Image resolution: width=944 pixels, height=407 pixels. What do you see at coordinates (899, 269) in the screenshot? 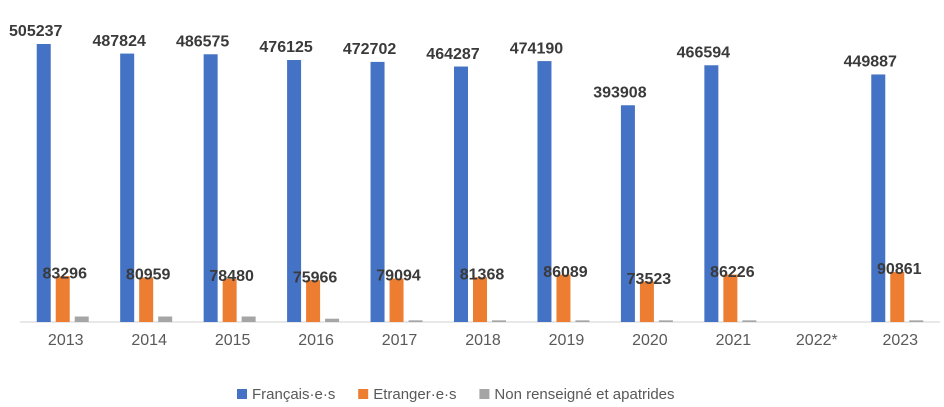
I see `data-label: 90861` at bounding box center [899, 269].